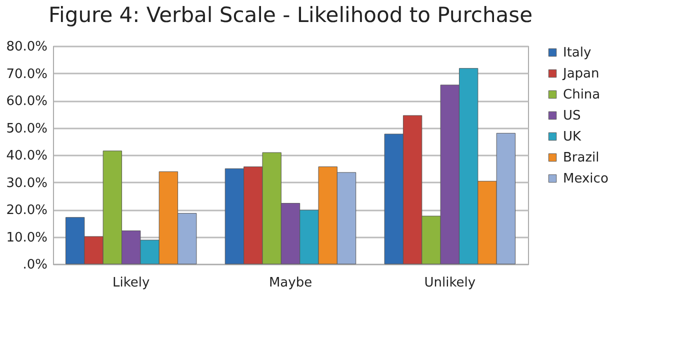 The height and width of the screenshot is (339, 675). I want to click on x-tick-label: Unlikely, so click(450, 283).